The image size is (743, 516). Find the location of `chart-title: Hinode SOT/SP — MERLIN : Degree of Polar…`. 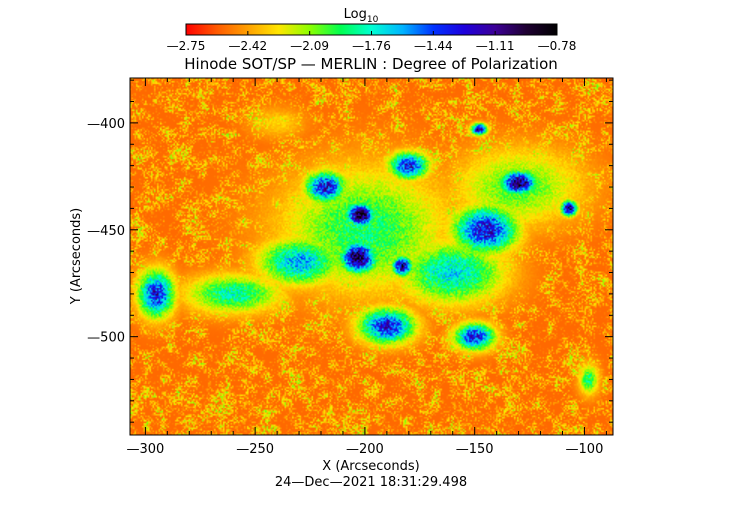

chart-title: Hinode SOT/SP — MERLIN : Degree of Polar… is located at coordinates (371, 64).